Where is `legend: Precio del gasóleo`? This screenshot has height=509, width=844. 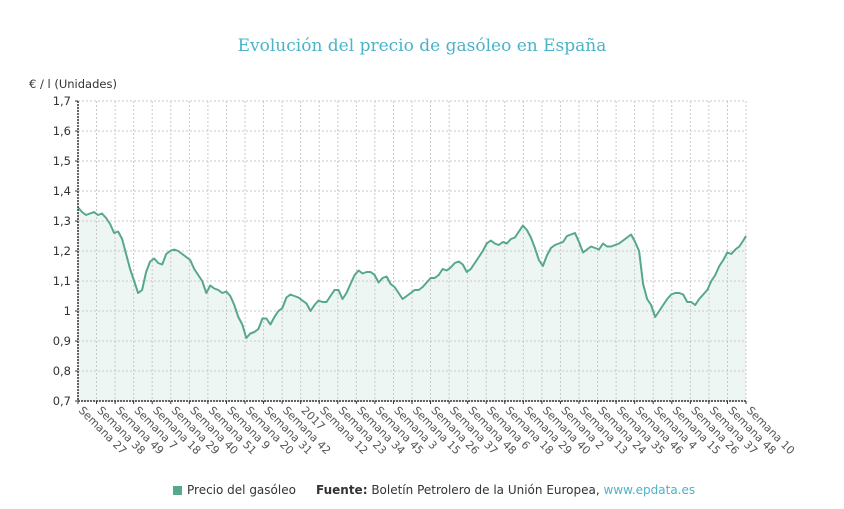 legend: Precio del gasóleo is located at coordinates (234, 490).